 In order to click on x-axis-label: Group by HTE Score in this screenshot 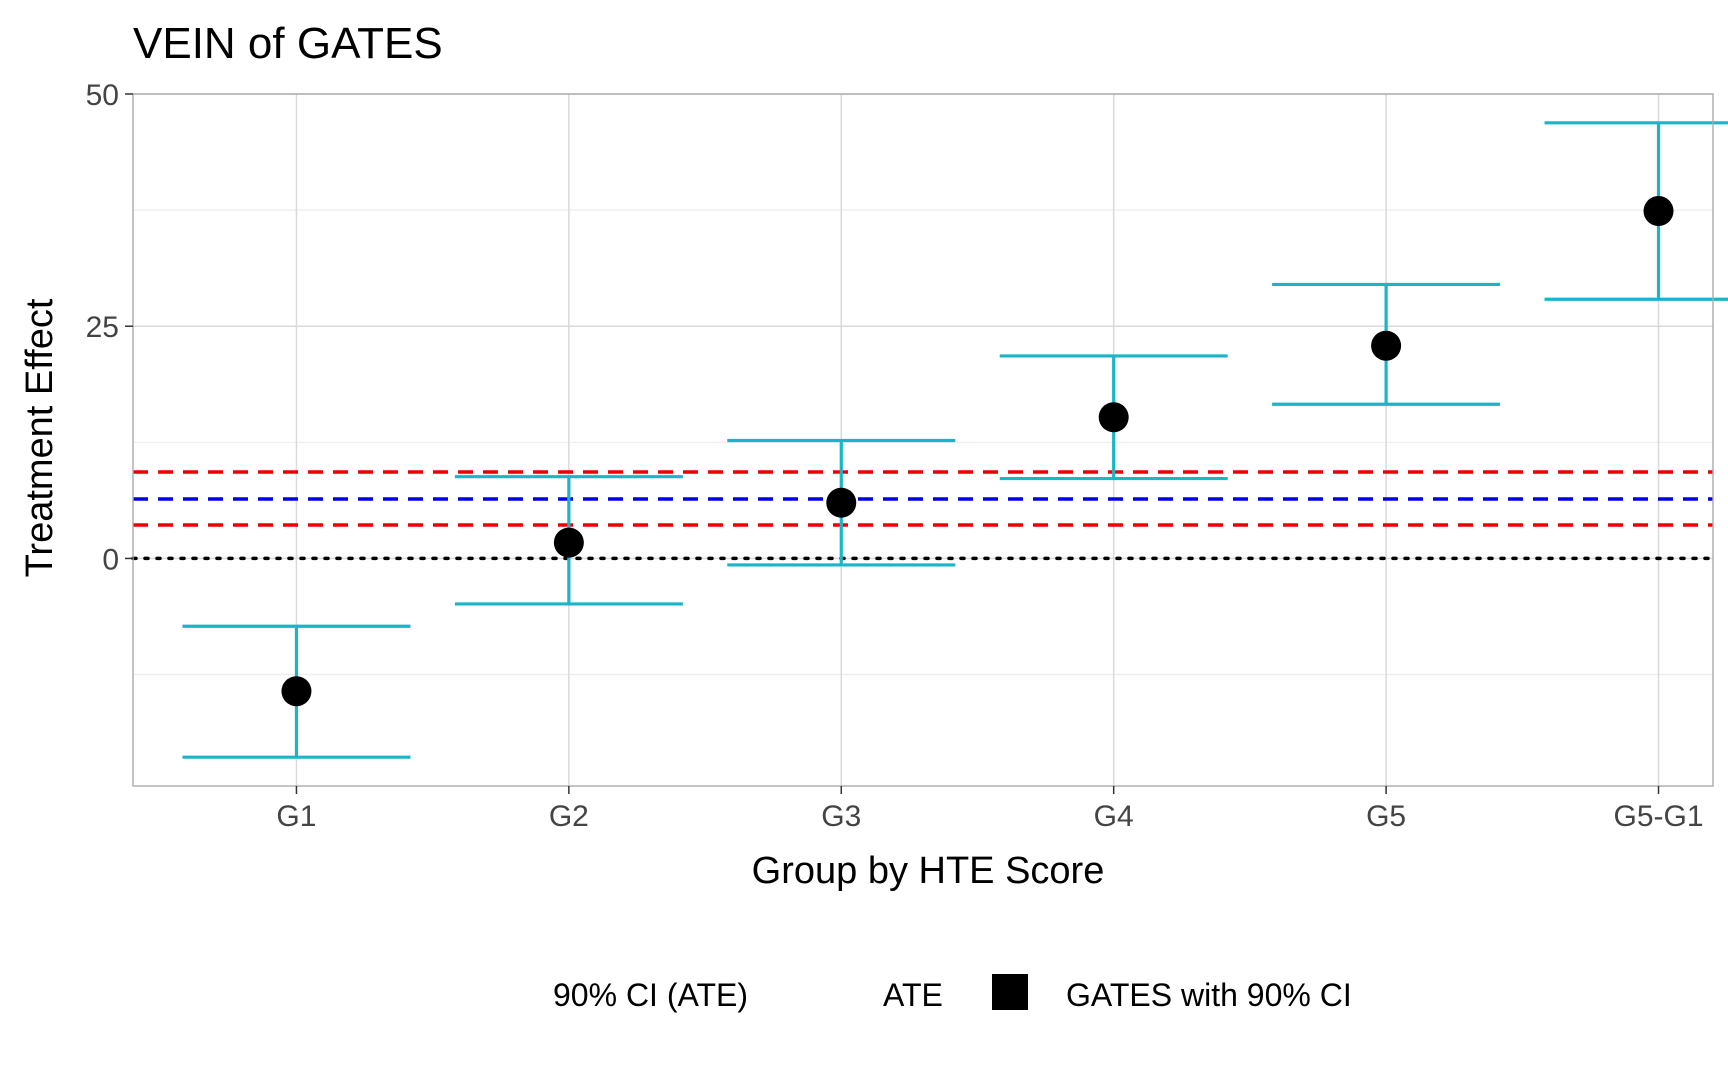, I will do `click(928, 871)`.